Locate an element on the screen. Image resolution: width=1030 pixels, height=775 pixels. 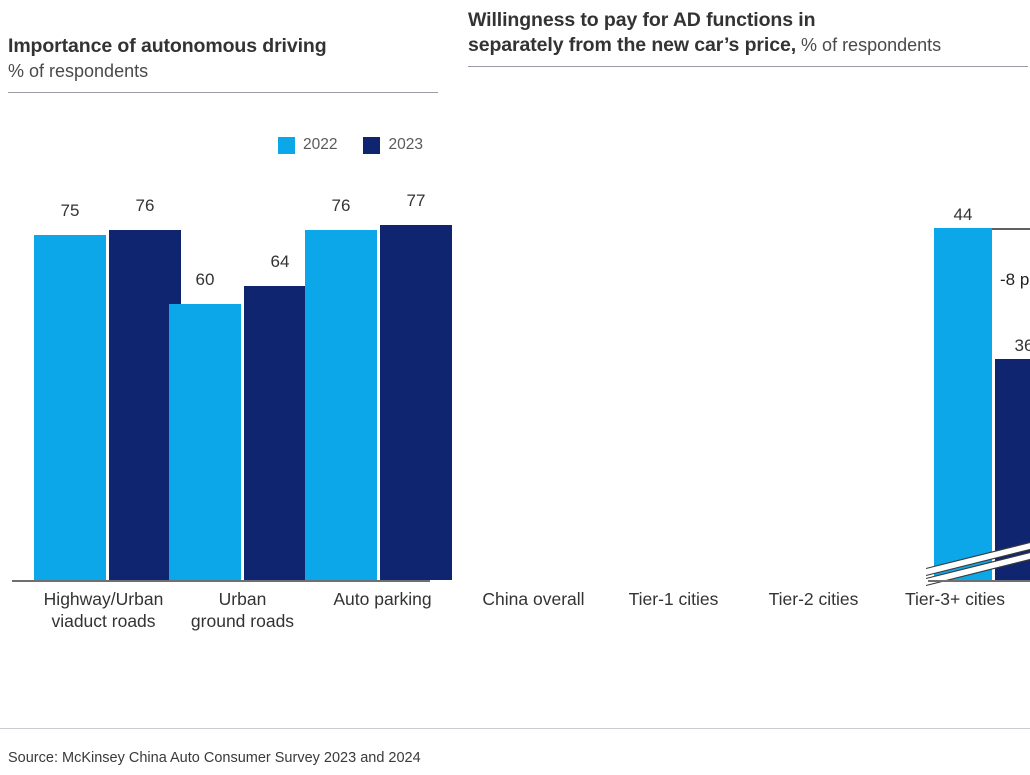
footer-divider is located at coordinates (515, 728).